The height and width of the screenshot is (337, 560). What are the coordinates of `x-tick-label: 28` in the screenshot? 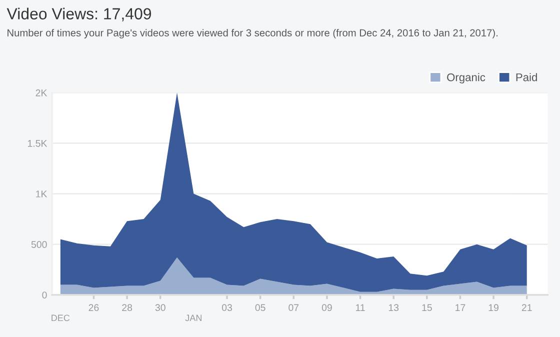 It's located at (127, 308).